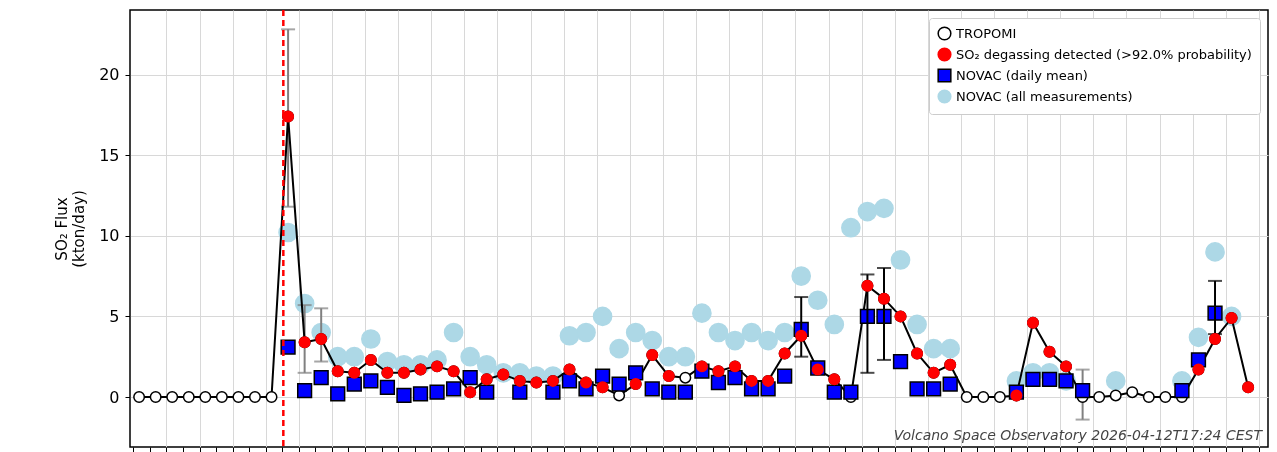 The height and width of the screenshot is (452, 1277). What do you see at coordinates (1044, 96) in the screenshot?
I see `legend-label: NOVAC (all measurements)` at bounding box center [1044, 96].